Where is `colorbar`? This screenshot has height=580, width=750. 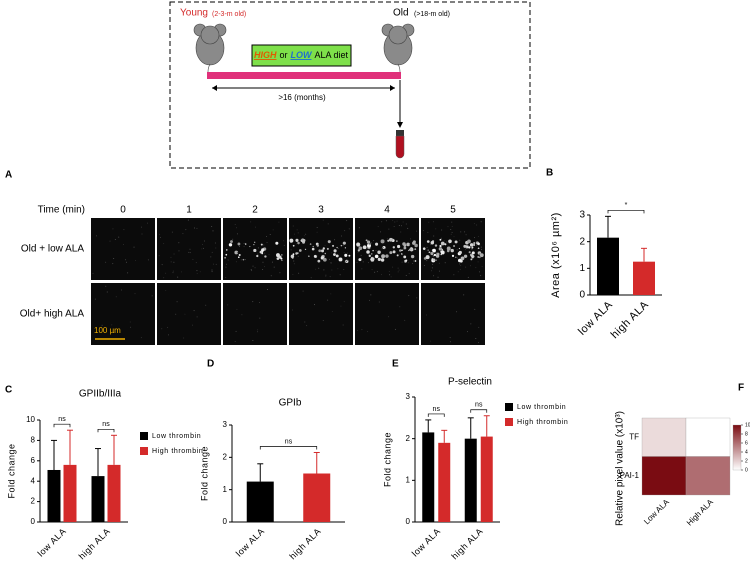
colorbar is located at coordinates (737, 447).